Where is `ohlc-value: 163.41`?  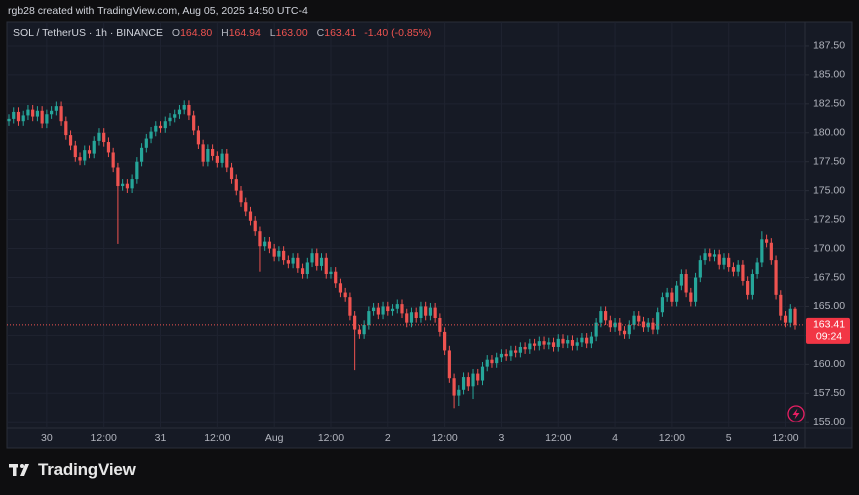
ohlc-value: 163.41 is located at coordinates (340, 33).